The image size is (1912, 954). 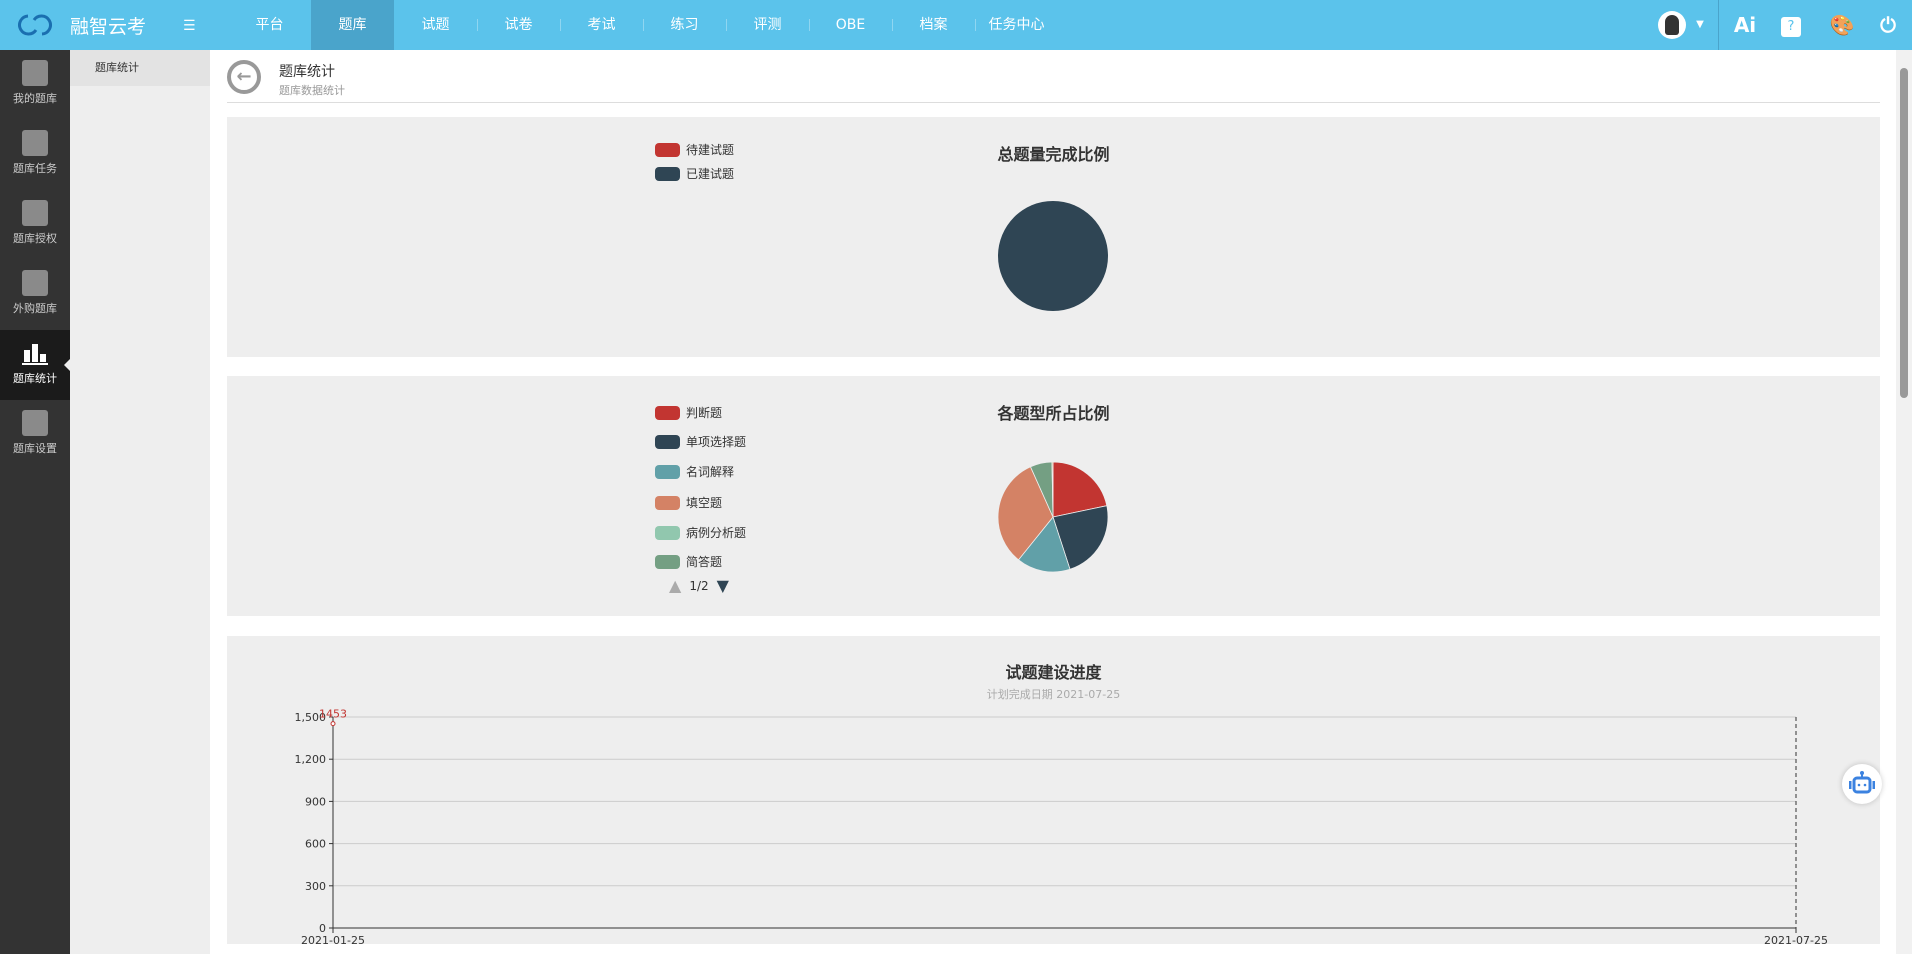 I want to click on sidebar-item: 题库统计, so click(x=35, y=365).